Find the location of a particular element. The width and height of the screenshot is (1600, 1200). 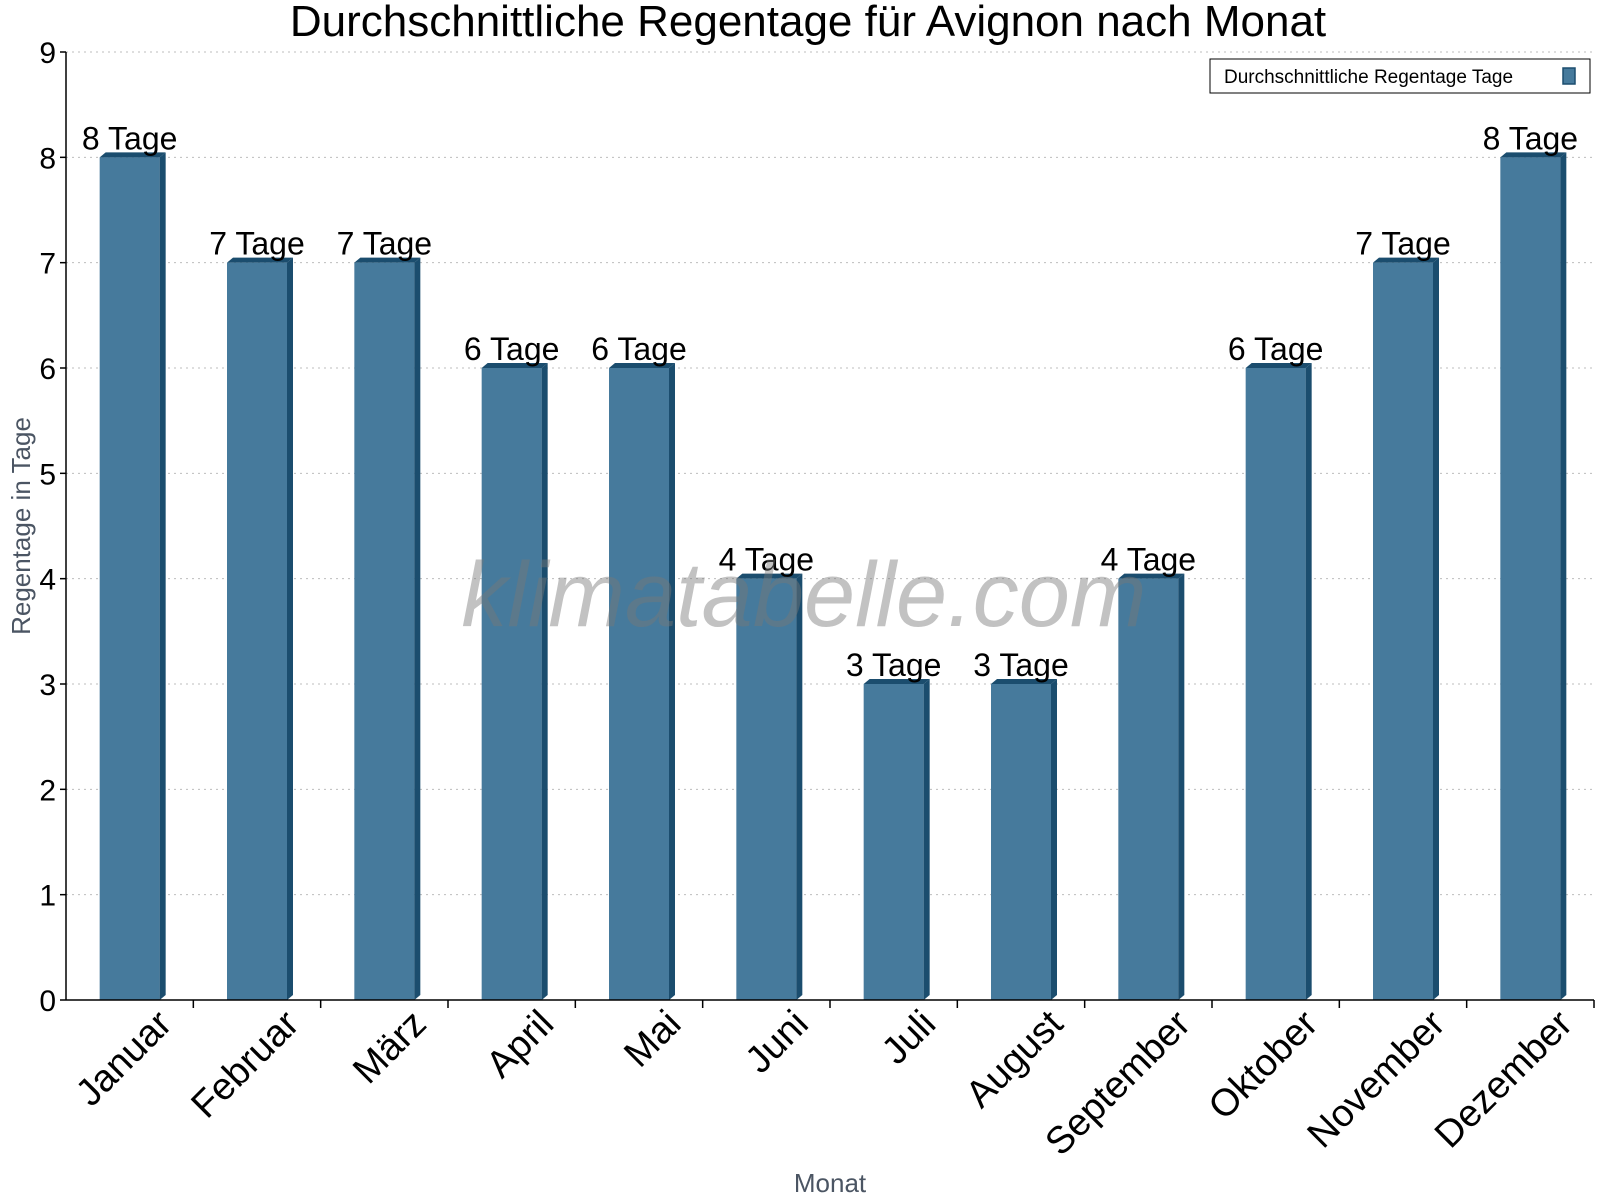

y-tick-label-1: 1 is located at coordinates (47, 896).